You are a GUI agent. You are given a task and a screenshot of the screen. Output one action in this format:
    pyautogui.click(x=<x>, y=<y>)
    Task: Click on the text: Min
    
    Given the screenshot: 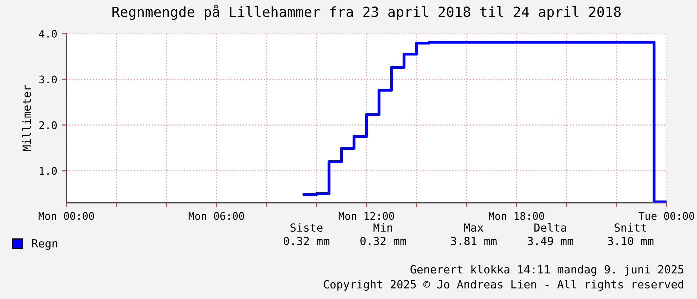 What is the action you would take?
    pyautogui.click(x=383, y=227)
    